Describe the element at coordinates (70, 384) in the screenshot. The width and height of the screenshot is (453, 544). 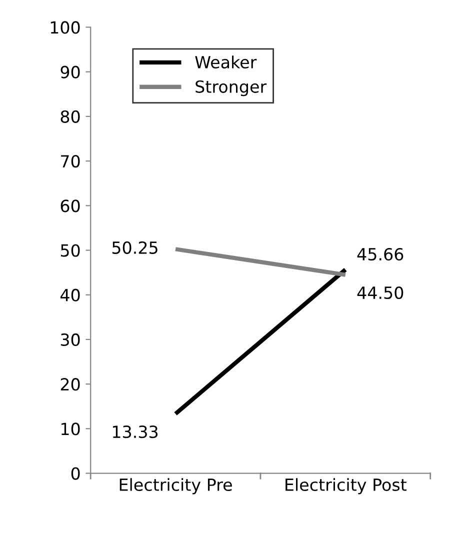
I see `y-tick-label: 20` at that location.